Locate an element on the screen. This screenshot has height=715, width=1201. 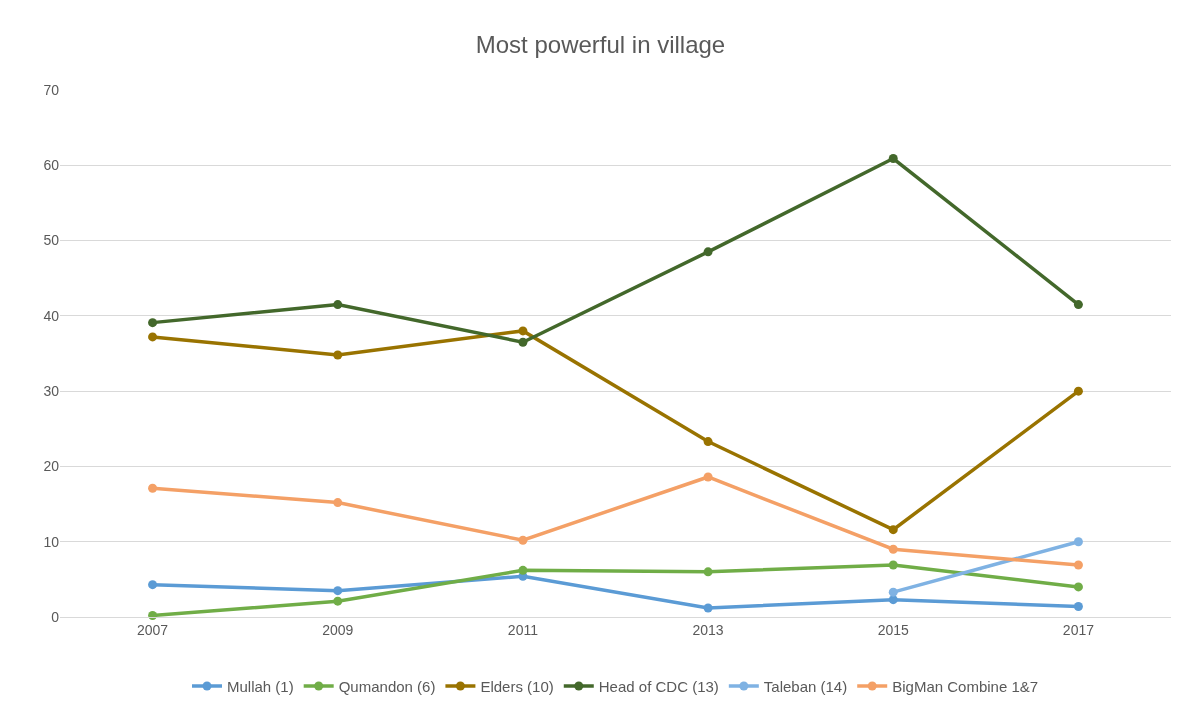
legend-label: Taleban (14) is located at coordinates (805, 686).